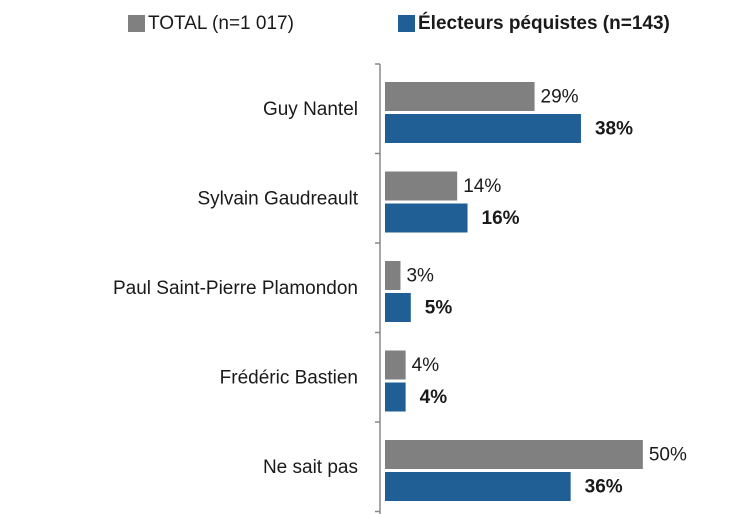 The height and width of the screenshot is (514, 755). What do you see at coordinates (277, 198) in the screenshot?
I see `y-tick-label: Sylvain Gaudreault` at bounding box center [277, 198].